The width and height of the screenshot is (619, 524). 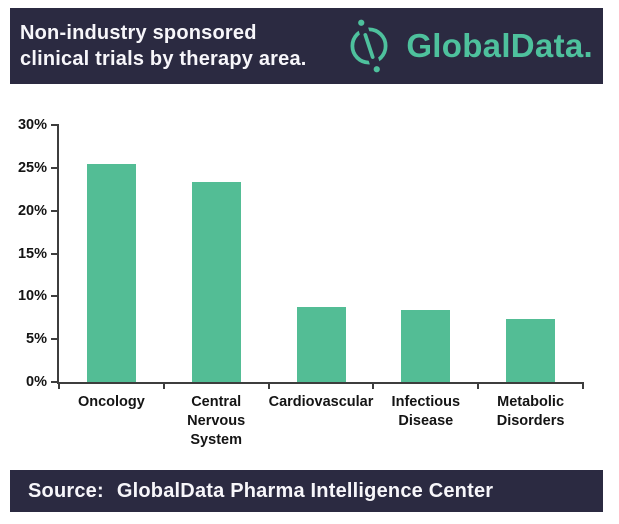 I want to click on source-label: Source:, so click(x=66, y=490).